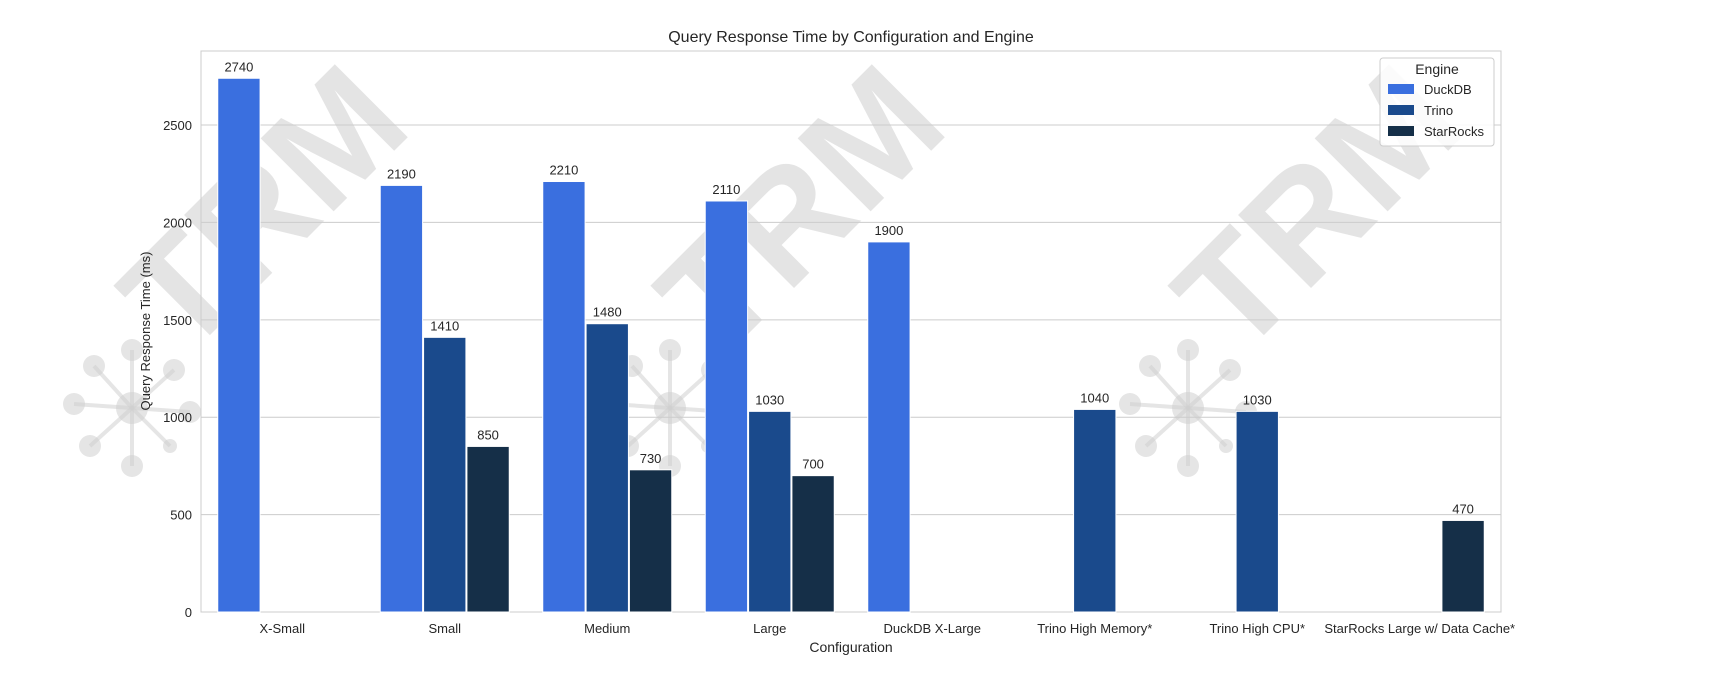 This screenshot has height=693, width=1727. What do you see at coordinates (932, 628) in the screenshot?
I see `x-tick-label: DuckDB X-Large` at bounding box center [932, 628].